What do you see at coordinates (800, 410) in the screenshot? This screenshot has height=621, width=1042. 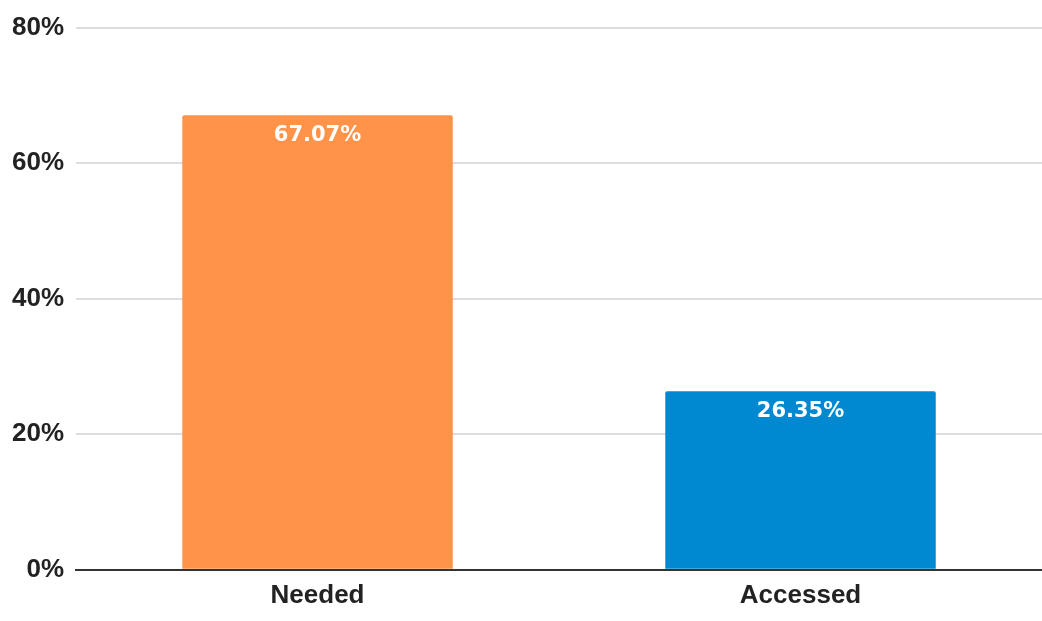 I see `data-label: 26.35%` at bounding box center [800, 410].